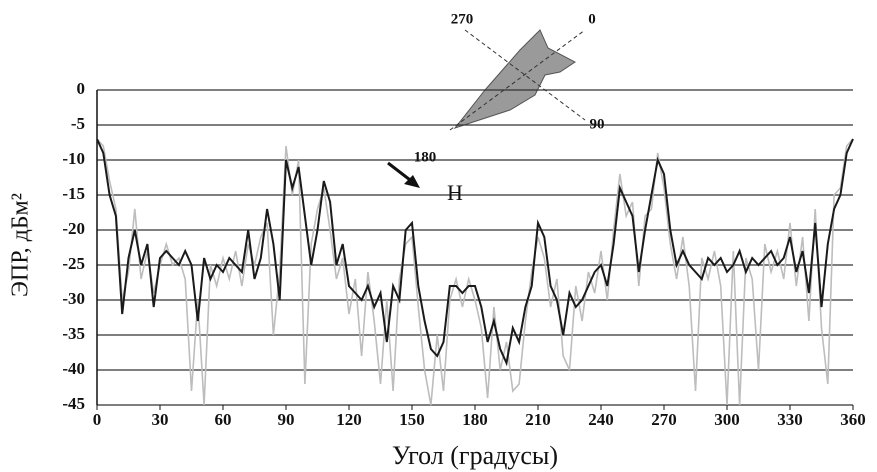  Describe the element at coordinates (21, 245) in the screenshot. I see `y-axis-label: ЭПР, дБм²` at that location.